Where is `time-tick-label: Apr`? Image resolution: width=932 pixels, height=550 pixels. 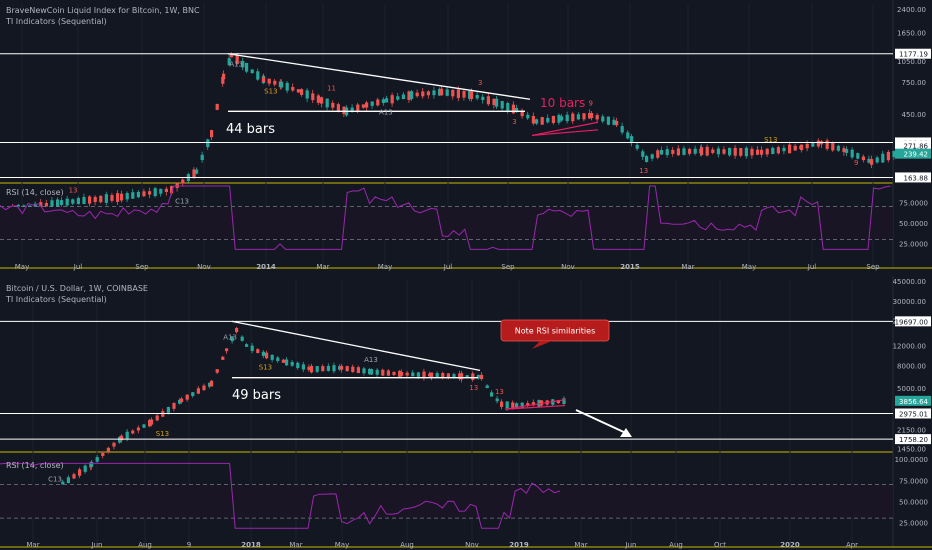 time-tick-label: Apr is located at coordinates (852, 545).